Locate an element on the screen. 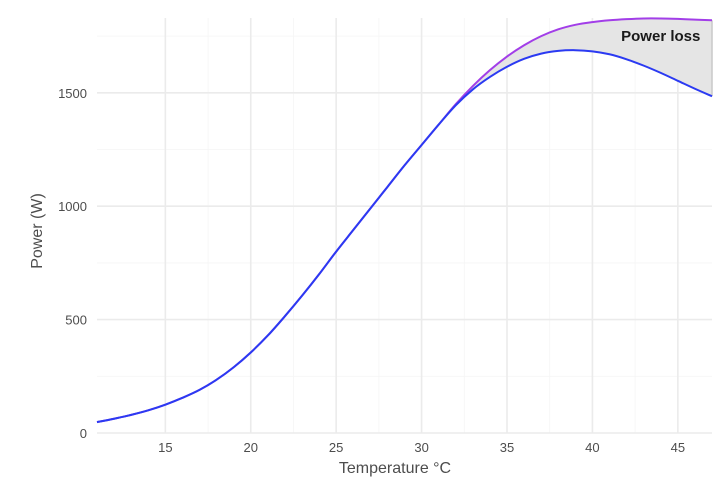 Image resolution: width=721 pixels, height=489 pixels. power-loss-annotation: Power loss is located at coordinates (660, 36).